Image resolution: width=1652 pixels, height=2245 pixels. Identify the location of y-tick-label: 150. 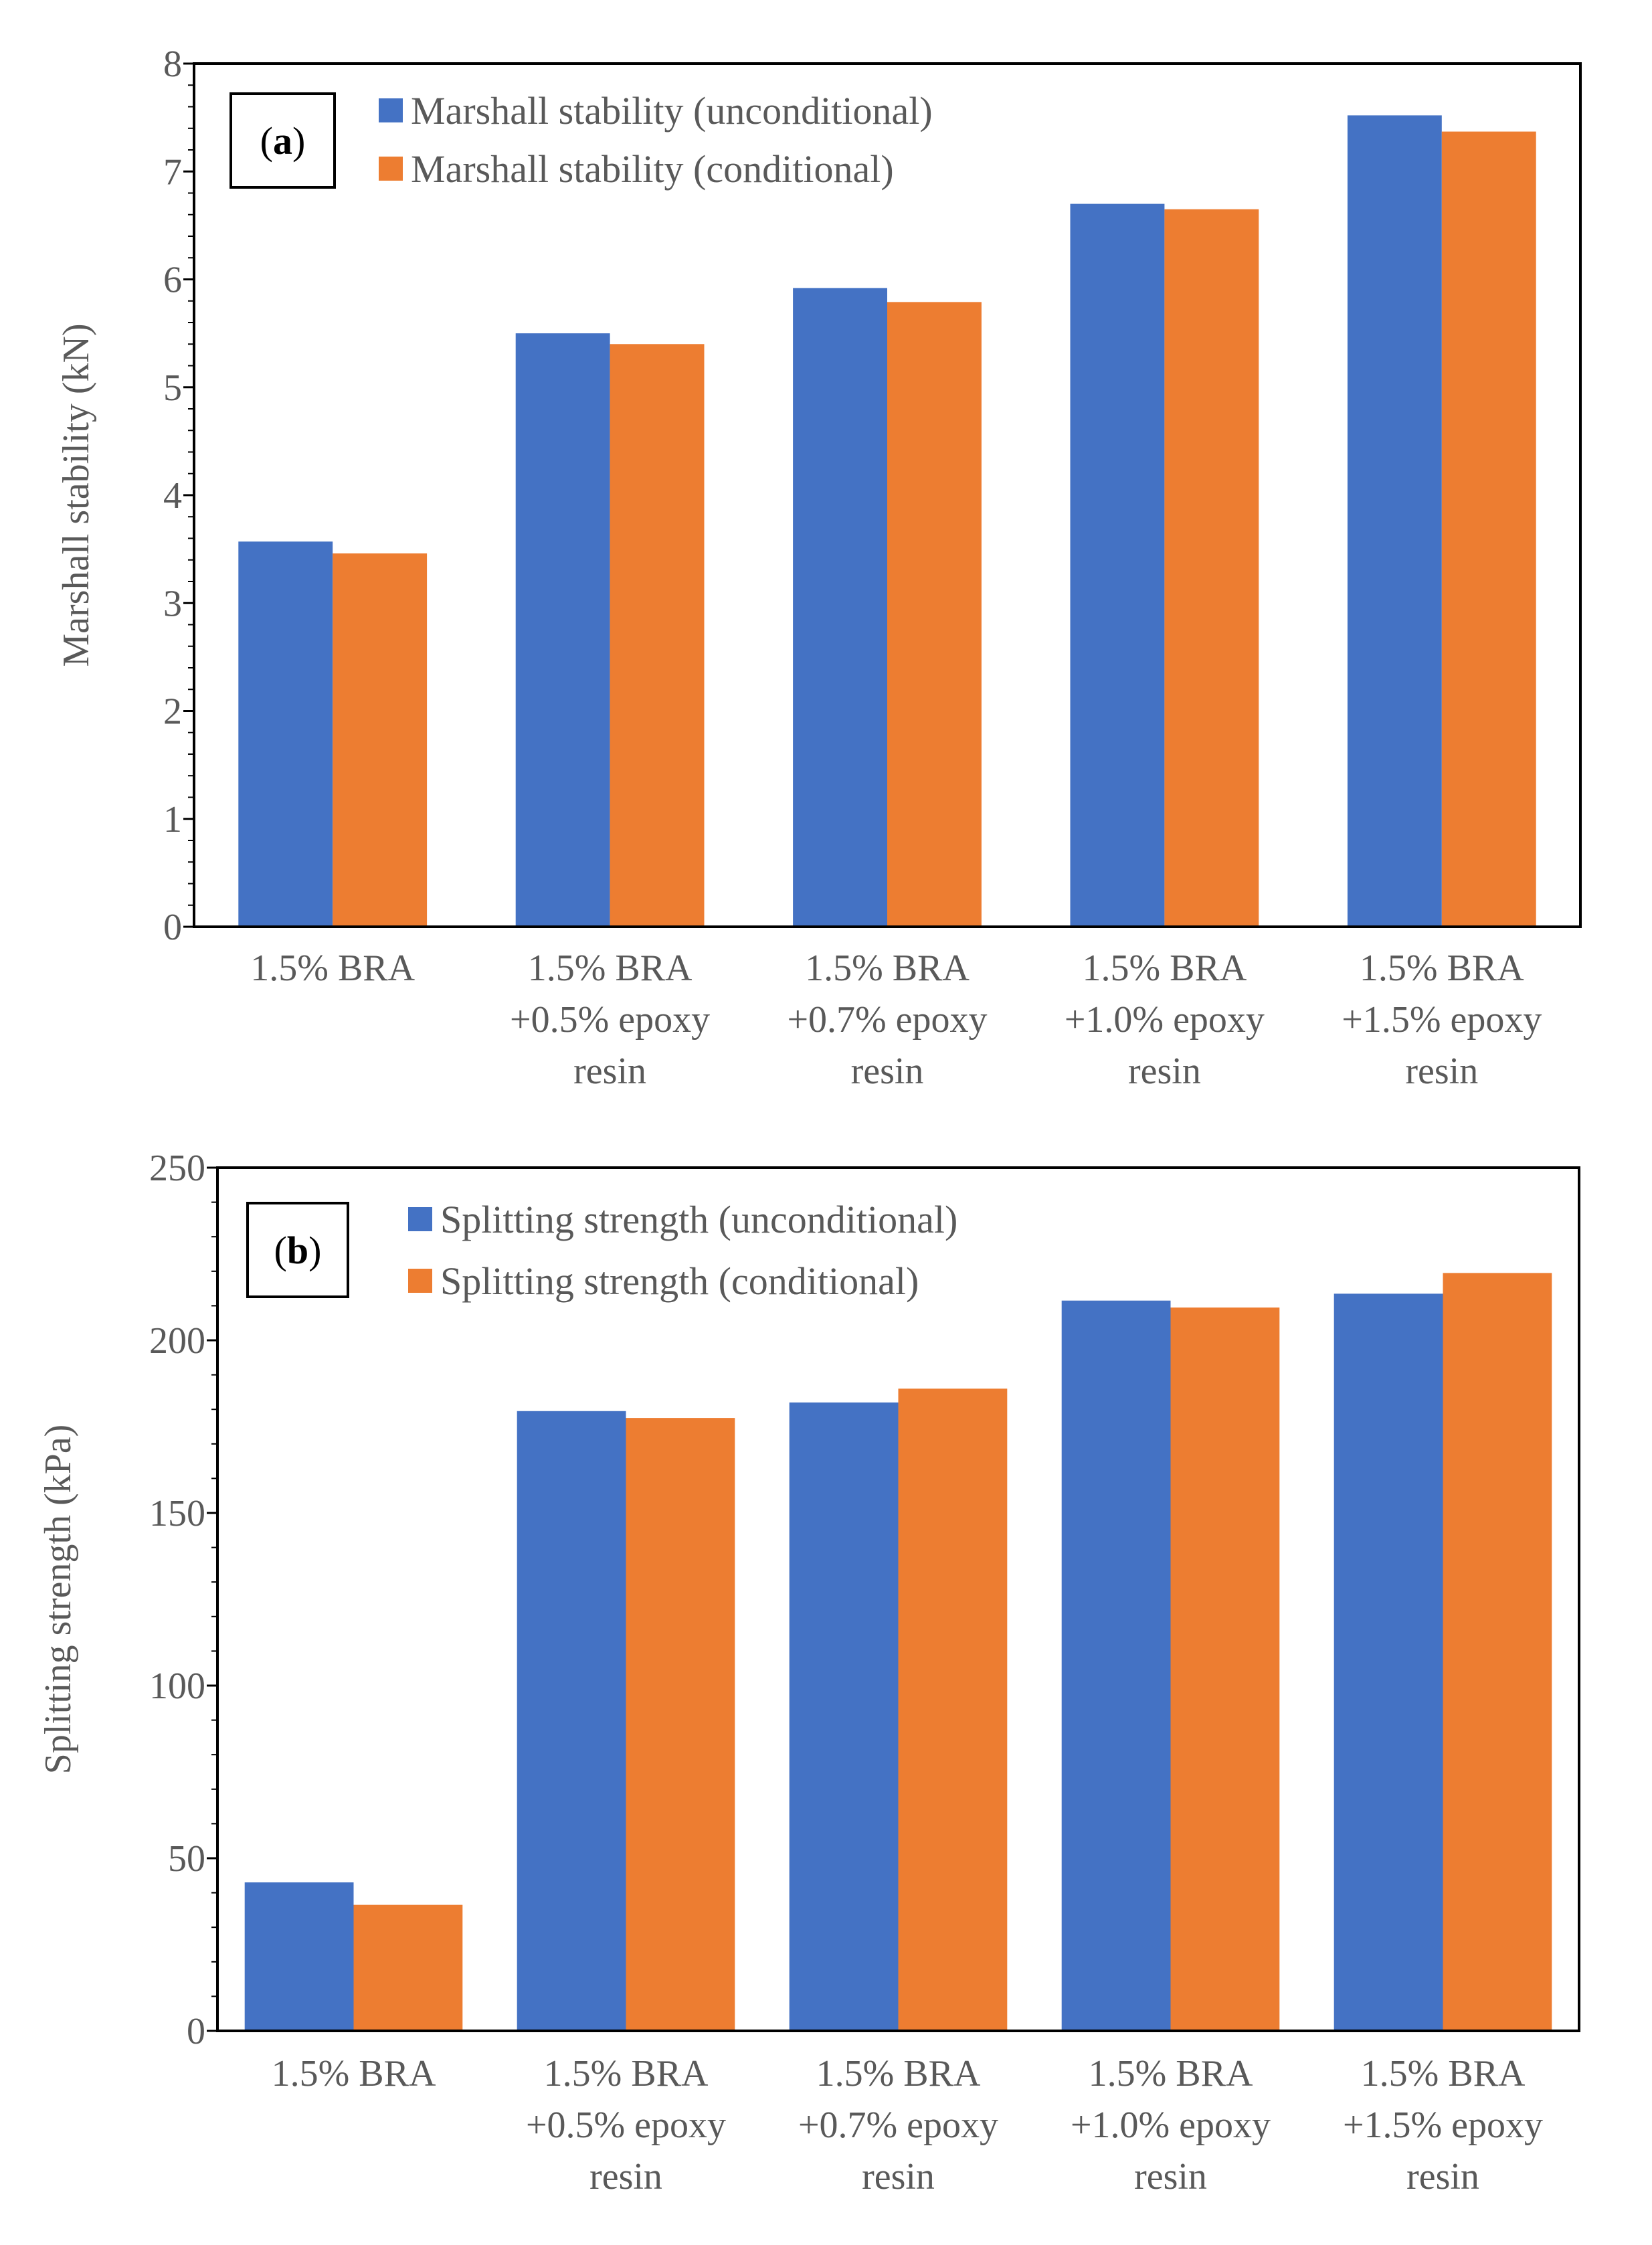
(177, 1513).